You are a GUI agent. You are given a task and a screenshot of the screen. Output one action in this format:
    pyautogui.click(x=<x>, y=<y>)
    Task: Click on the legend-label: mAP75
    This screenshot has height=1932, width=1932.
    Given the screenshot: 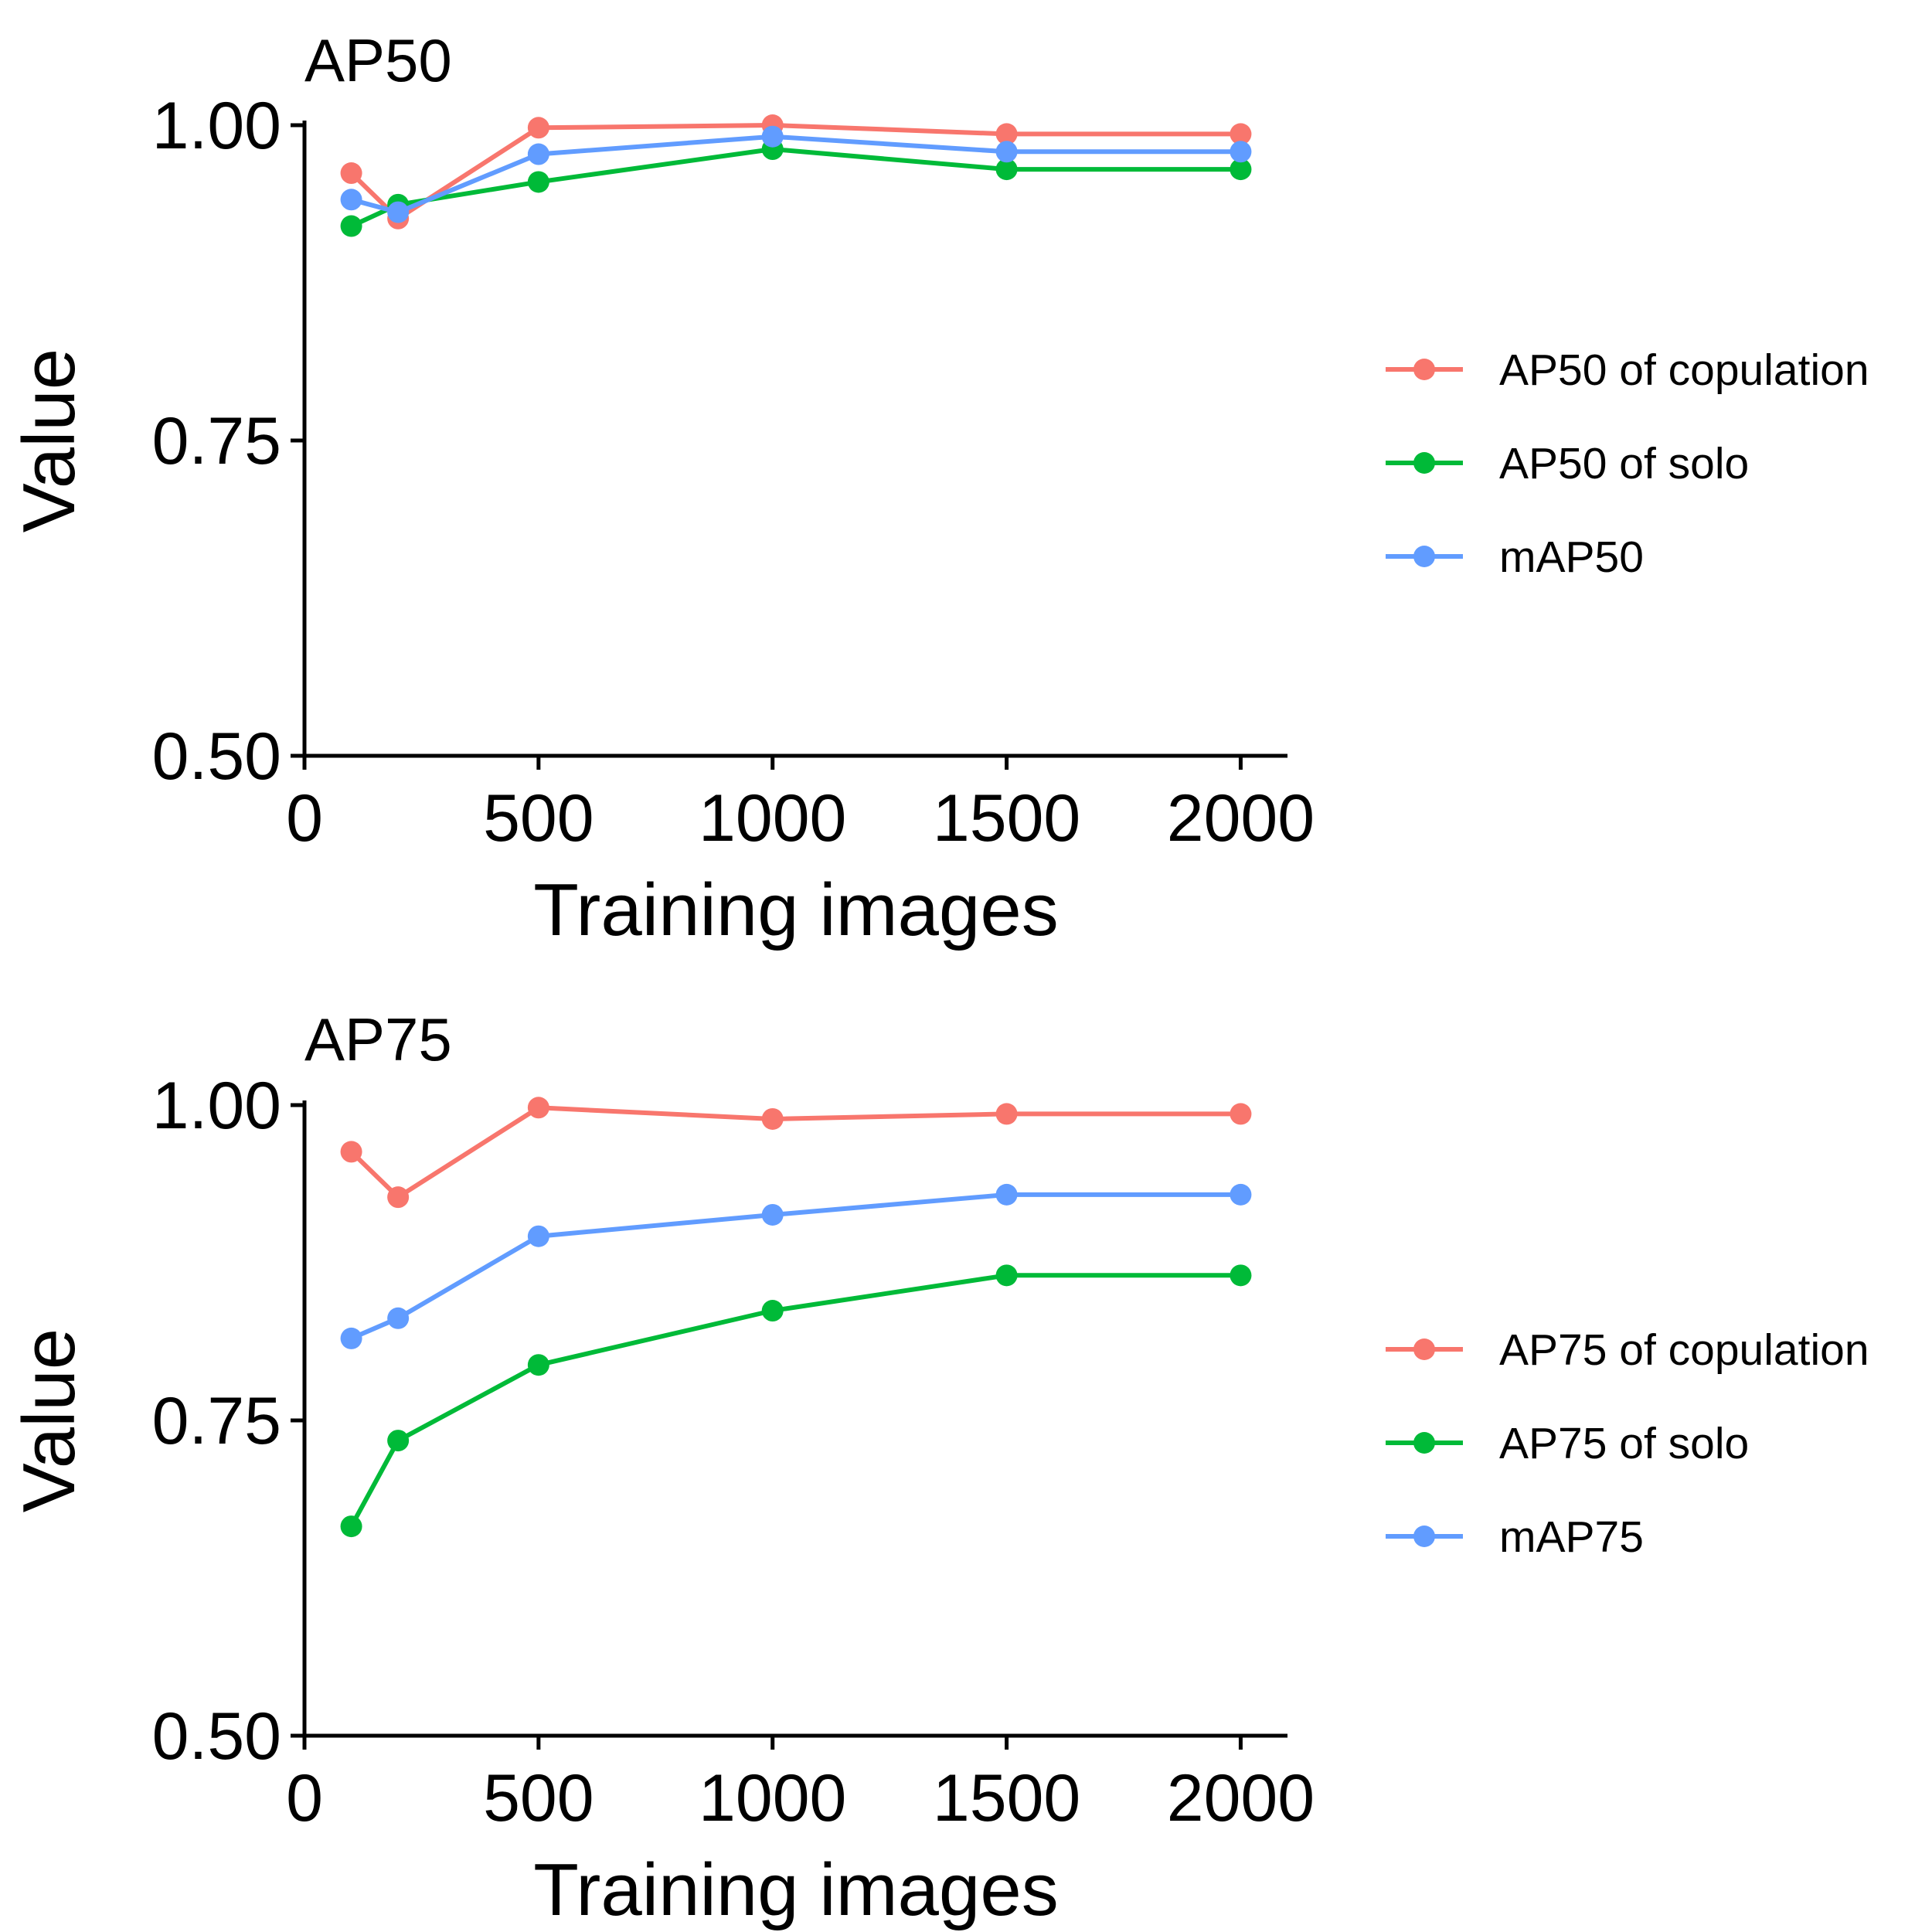 What is the action you would take?
    pyautogui.click(x=1572, y=1537)
    